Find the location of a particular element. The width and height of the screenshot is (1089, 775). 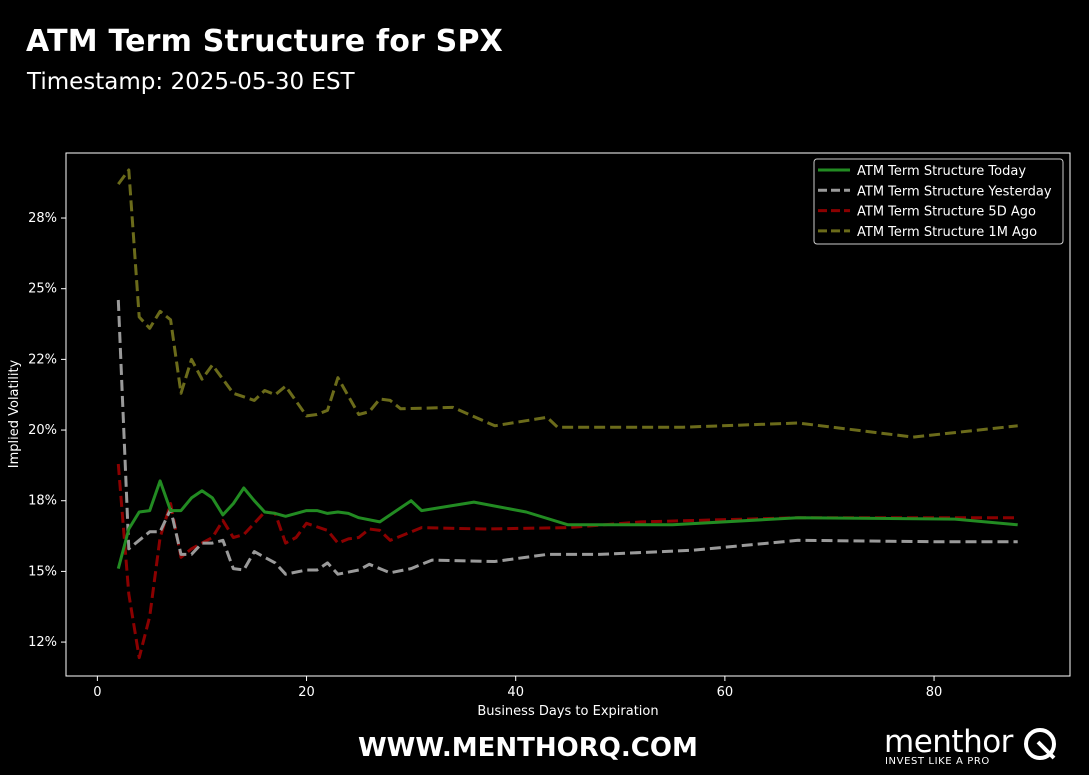

legend-entry-label: ATM Term Structure Today is located at coordinates (941, 171).